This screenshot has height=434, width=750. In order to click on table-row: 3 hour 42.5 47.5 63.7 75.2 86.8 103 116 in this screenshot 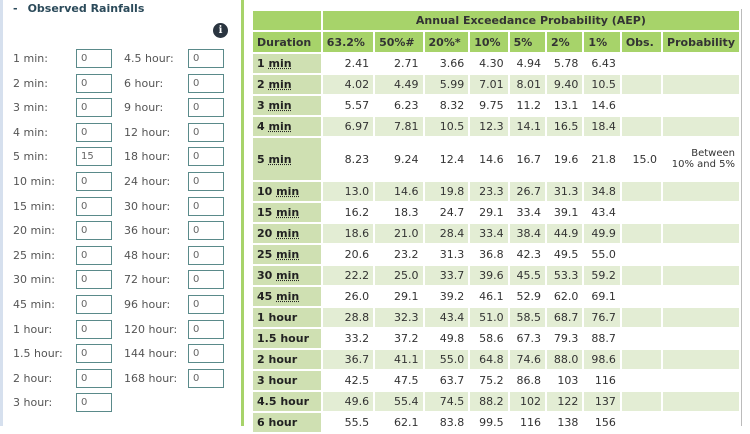, I will do `click(496, 380)`.